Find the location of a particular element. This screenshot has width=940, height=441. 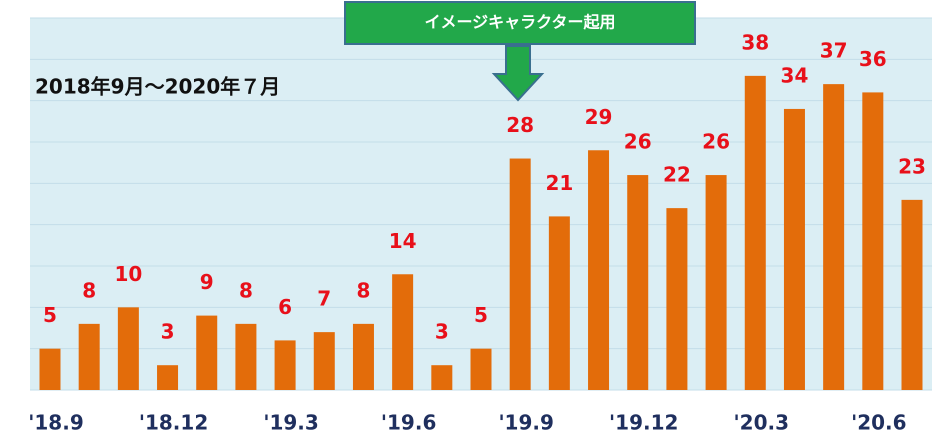

value-label: 28 is located at coordinates (520, 125).